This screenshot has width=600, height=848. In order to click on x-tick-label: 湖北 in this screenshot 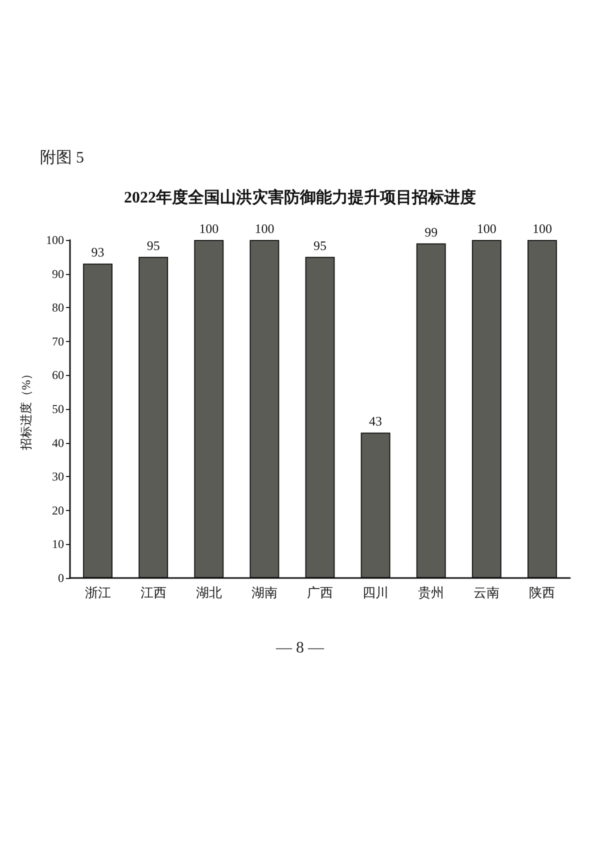, I will do `click(209, 592)`.